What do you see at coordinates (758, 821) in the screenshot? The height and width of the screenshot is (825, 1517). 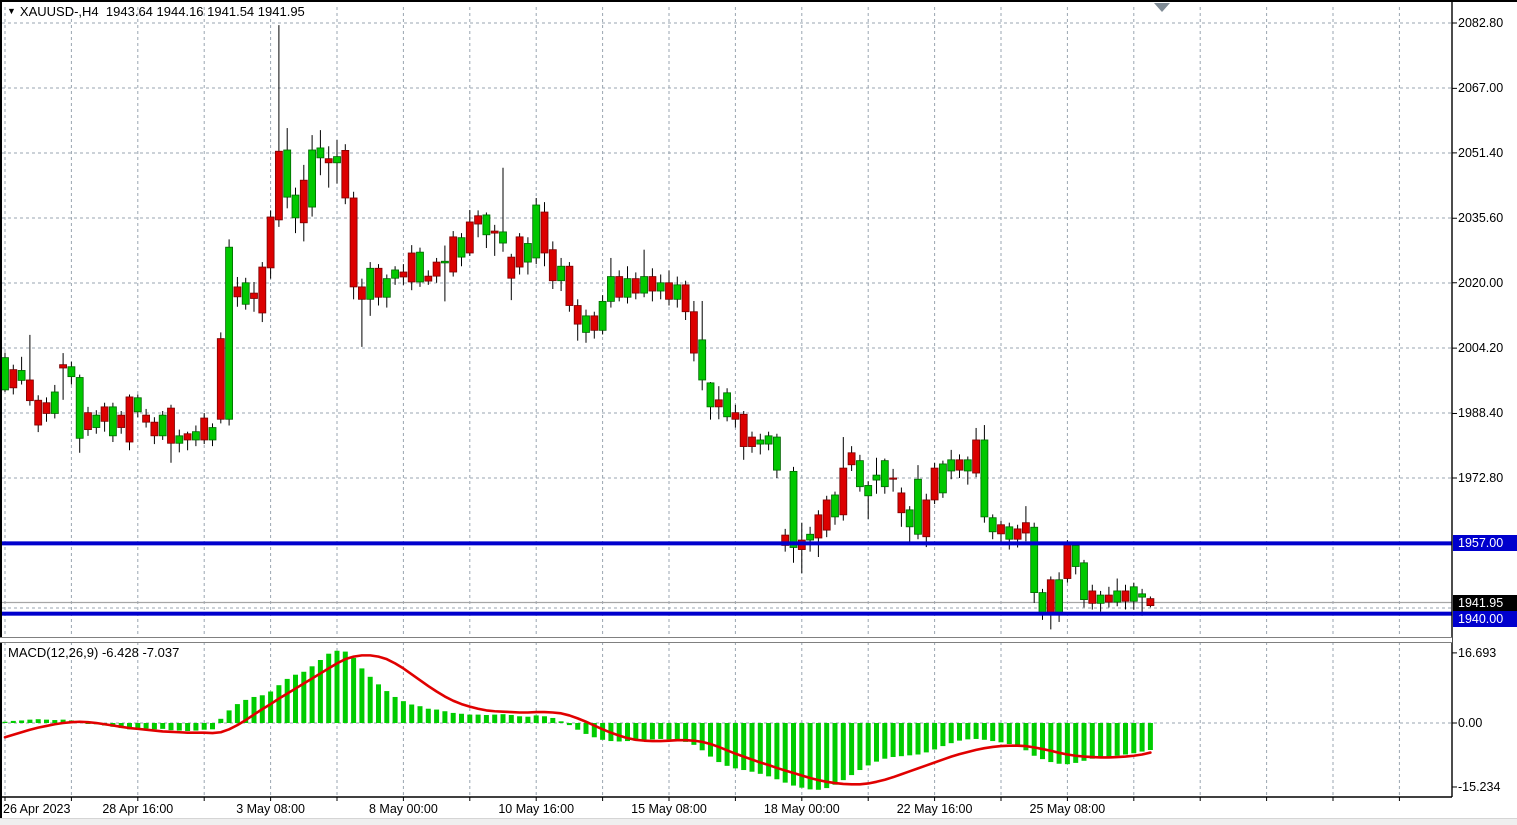 I see `window-bottom-strip` at bounding box center [758, 821].